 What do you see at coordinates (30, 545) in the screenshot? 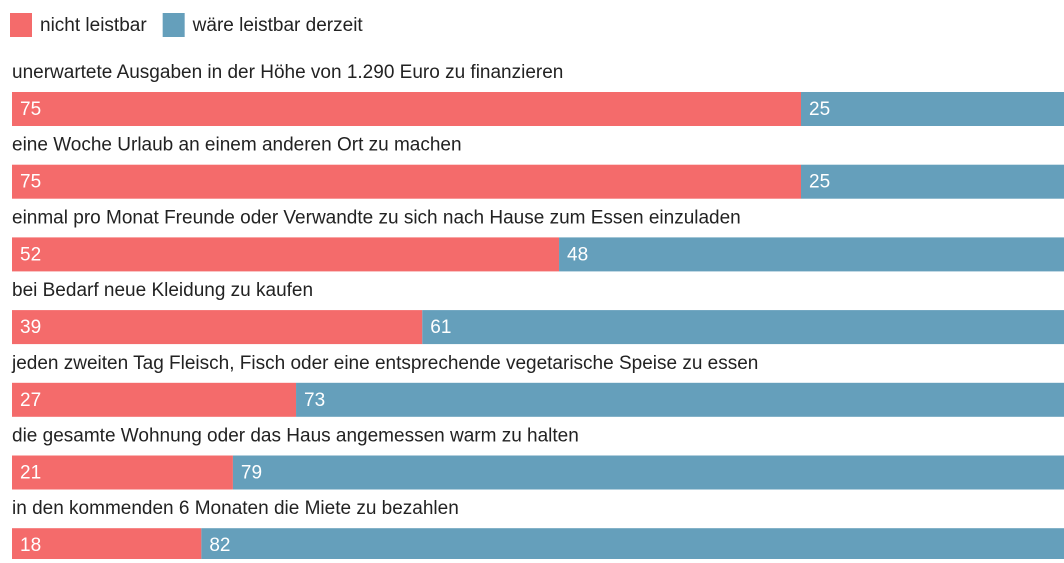
I see `data-label: 18` at bounding box center [30, 545].